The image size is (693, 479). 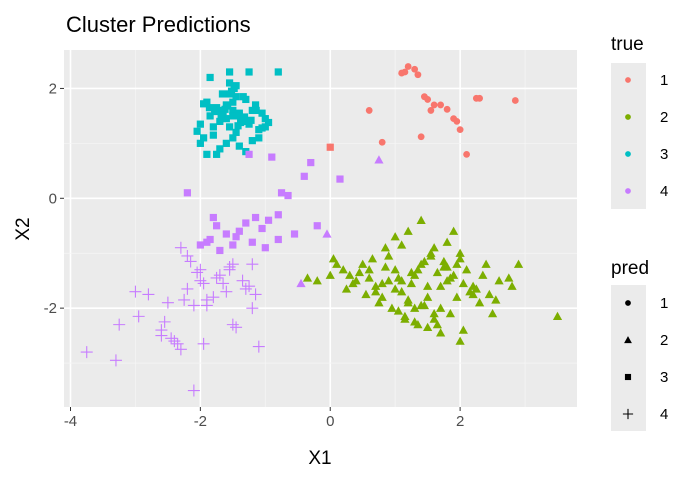 What do you see at coordinates (664, 414) in the screenshot?
I see `legend-pred-label: 4` at bounding box center [664, 414].